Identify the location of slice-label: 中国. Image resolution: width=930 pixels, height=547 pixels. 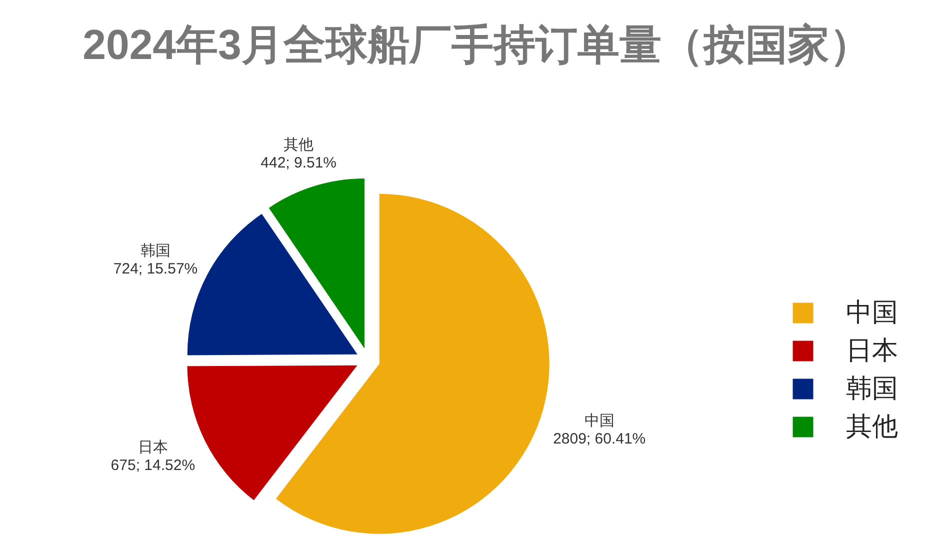
(599, 421).